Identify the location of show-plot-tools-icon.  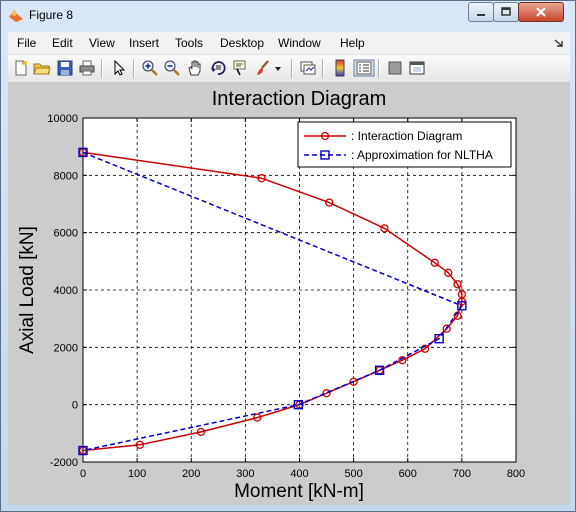
(417, 68).